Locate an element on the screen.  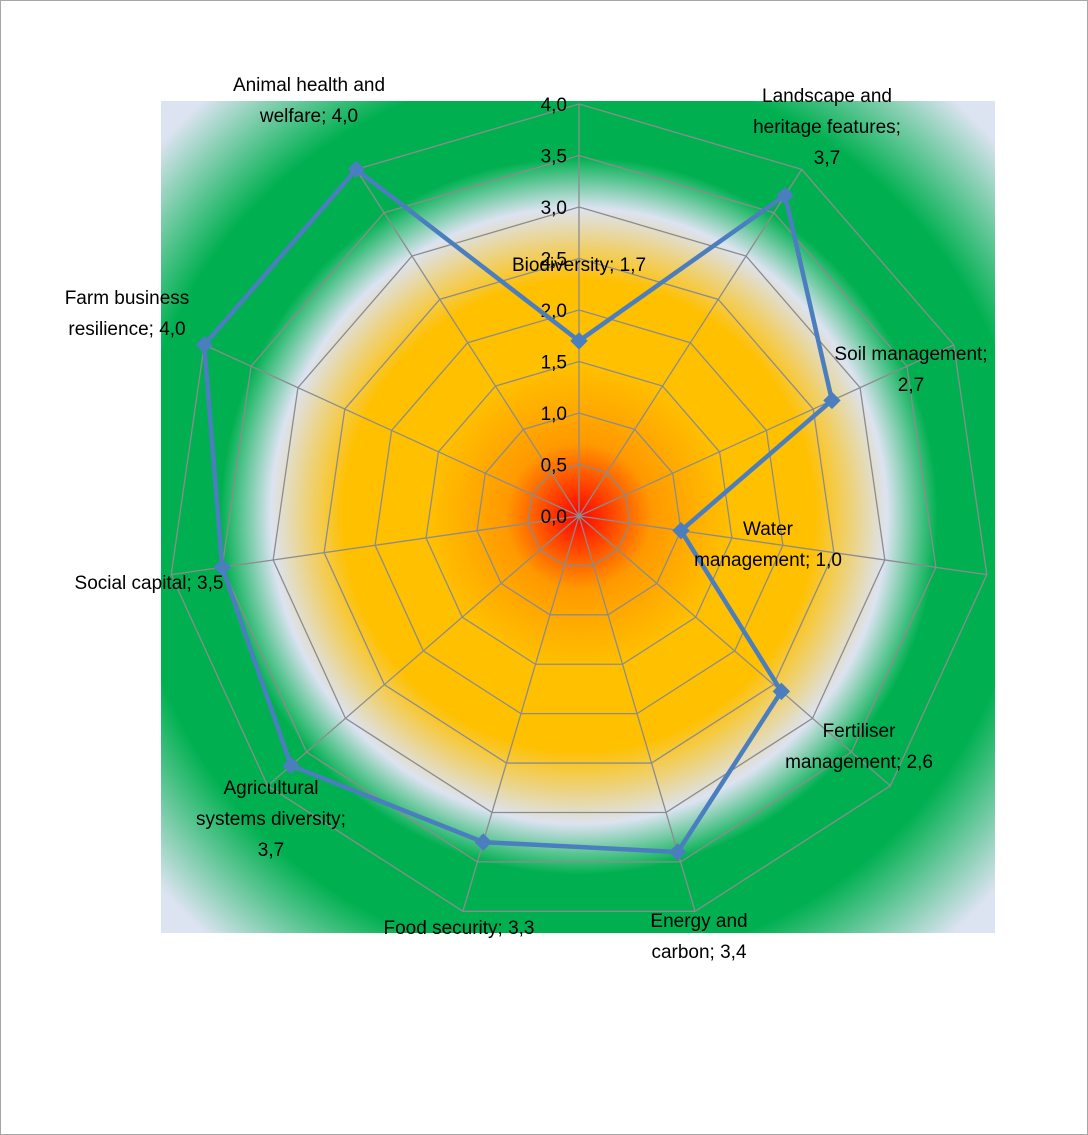
data-label: Agricultural systems diversity; 3,7 is located at coordinates (271, 819).